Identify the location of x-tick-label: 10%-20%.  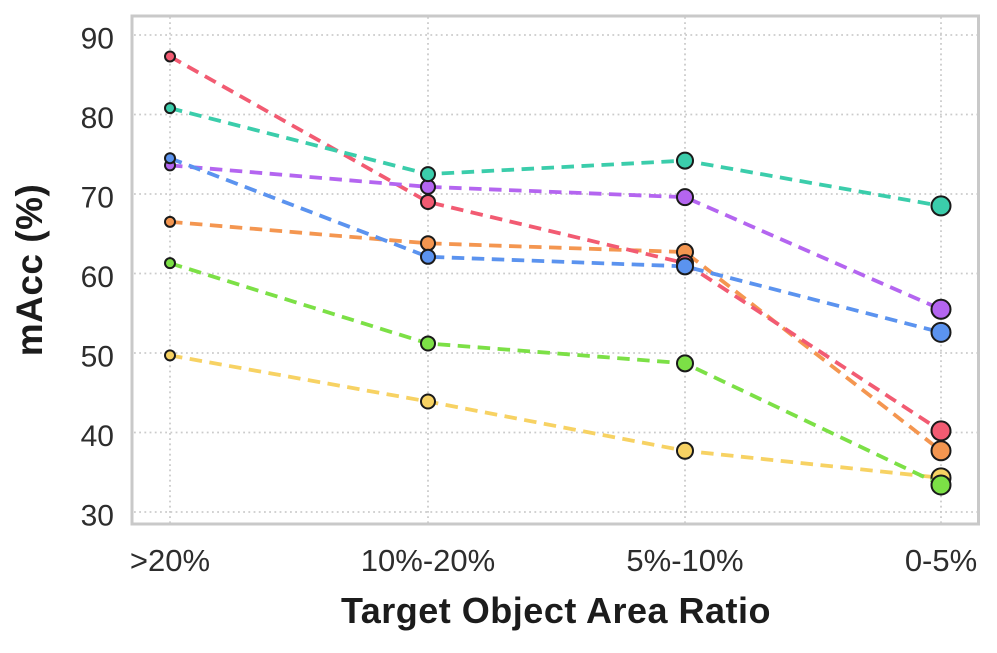
(428, 560).